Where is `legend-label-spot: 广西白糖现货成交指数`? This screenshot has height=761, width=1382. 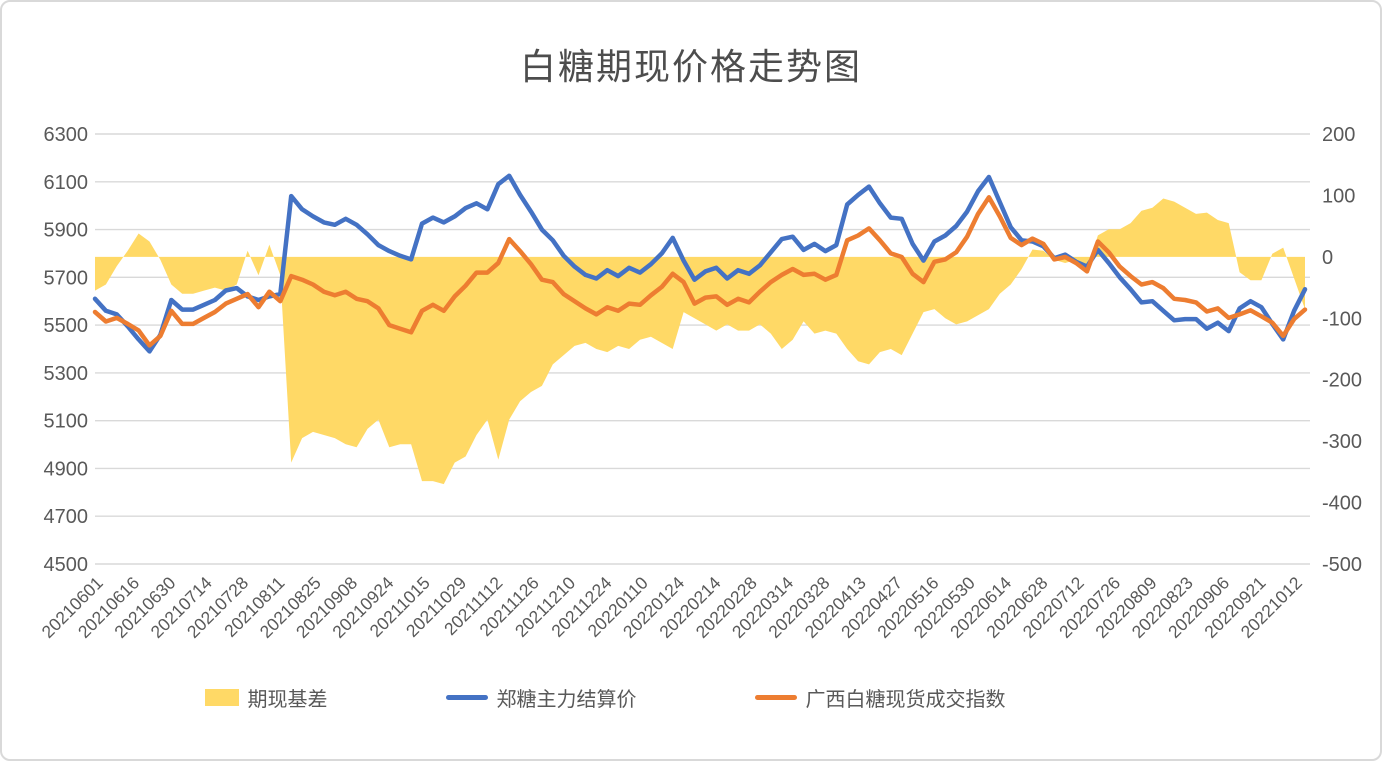
legend-label-spot: 广西白糖现货成交指数 is located at coordinates (905, 700).